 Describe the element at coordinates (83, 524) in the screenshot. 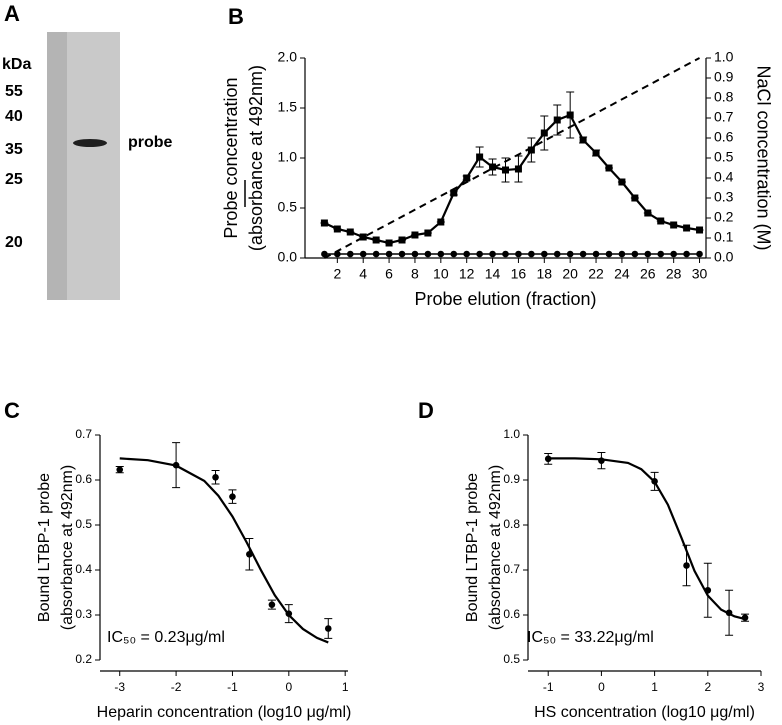

I see `y-tick-label: 0.5` at that location.